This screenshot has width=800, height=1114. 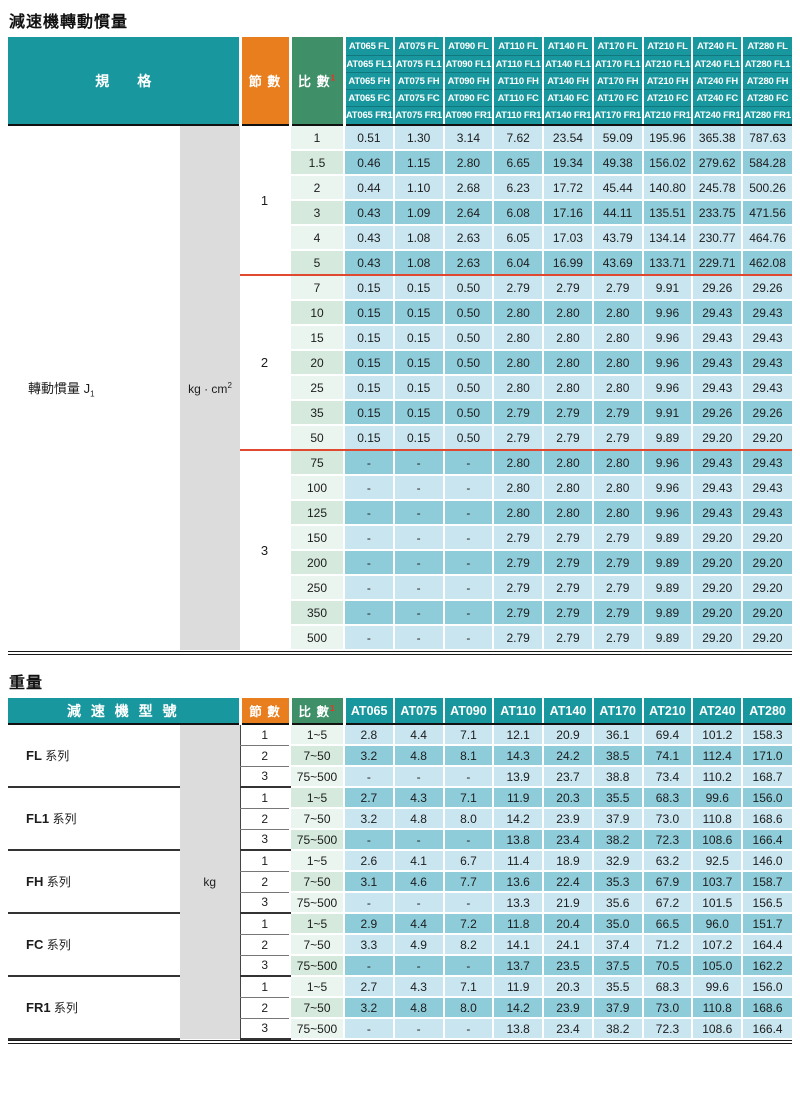 I want to click on model-name: AT075 FR1, so click(x=418, y=114).